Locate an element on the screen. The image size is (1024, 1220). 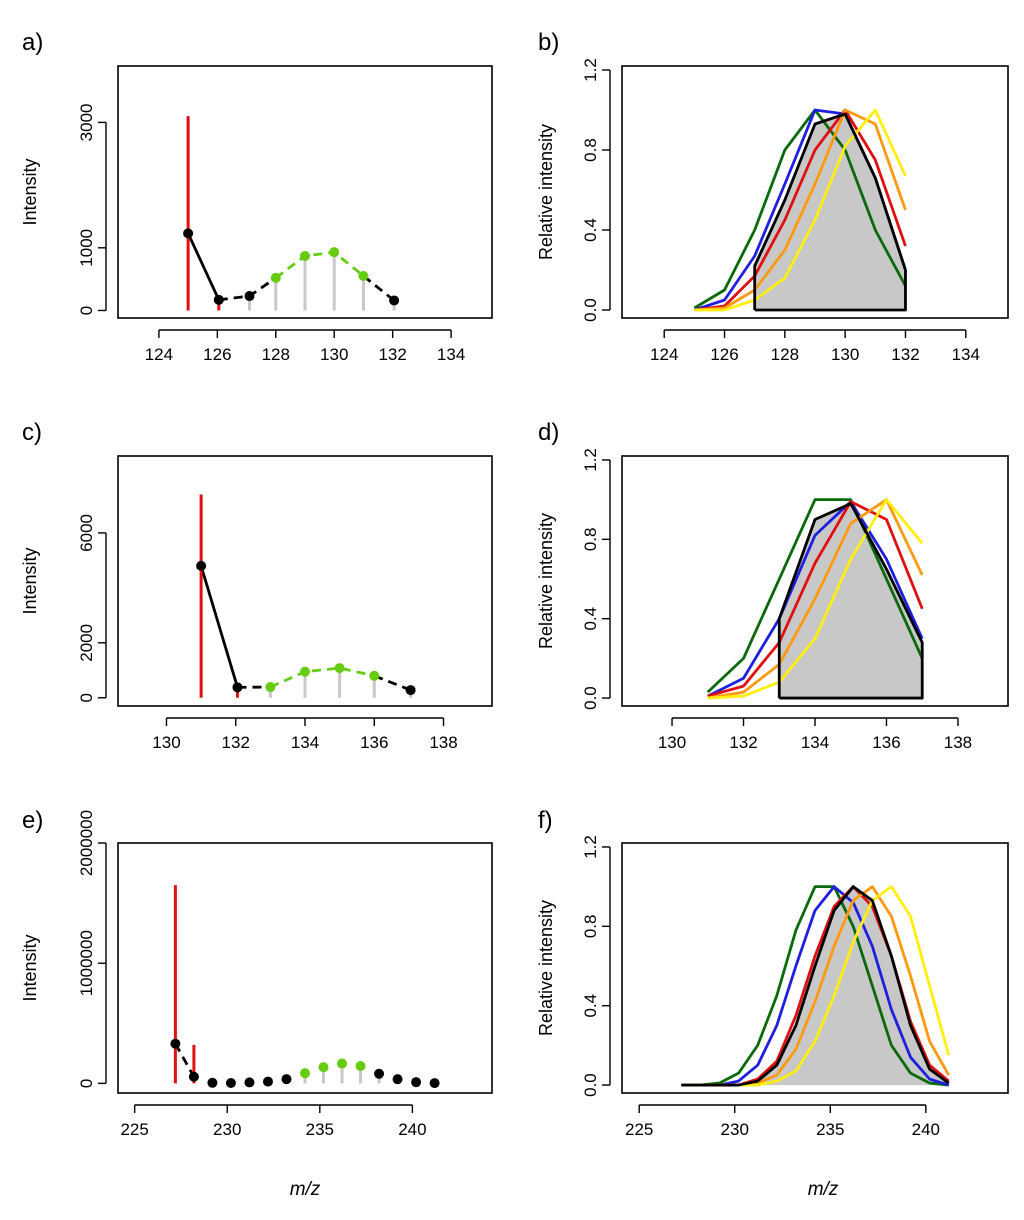
series-line-darkgreen is located at coordinates (800, 209).